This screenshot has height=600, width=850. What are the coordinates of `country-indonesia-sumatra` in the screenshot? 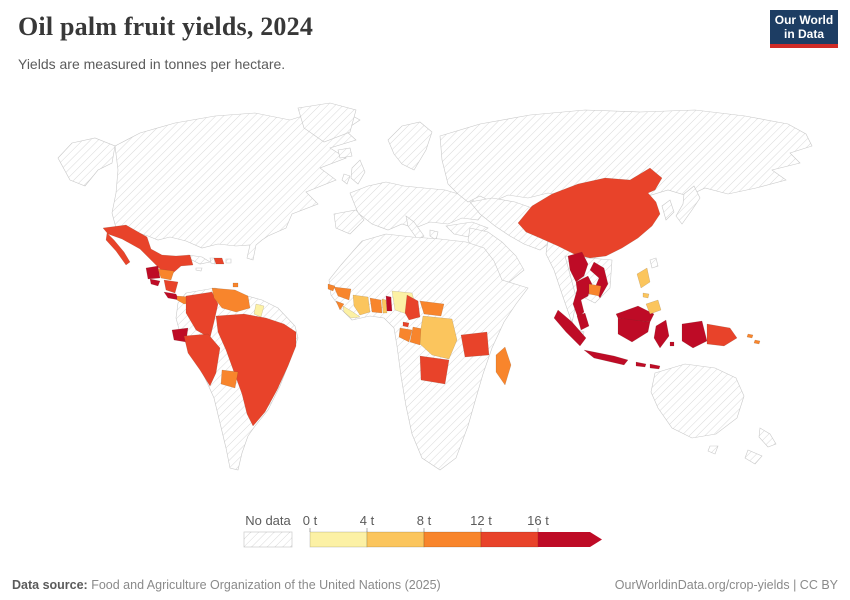 It's located at (570, 328).